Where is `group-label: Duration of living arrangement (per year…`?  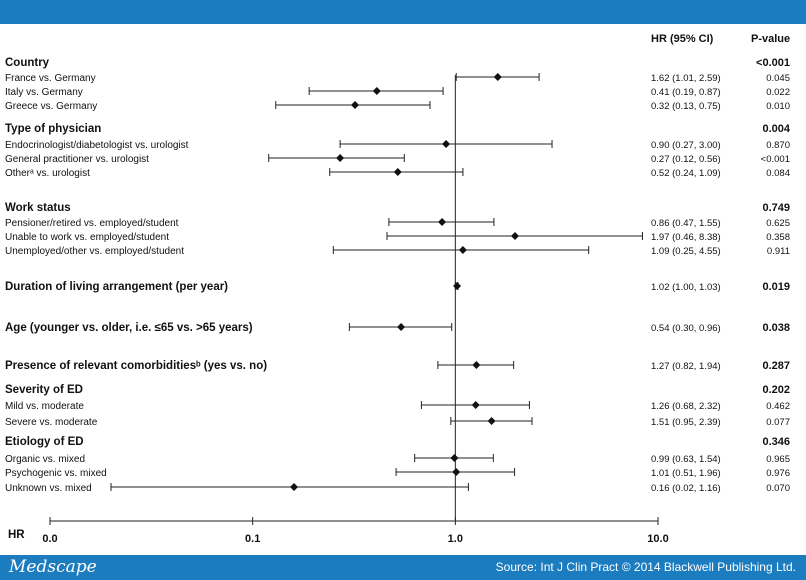 group-label: Duration of living arrangement (per year… is located at coordinates (116, 287).